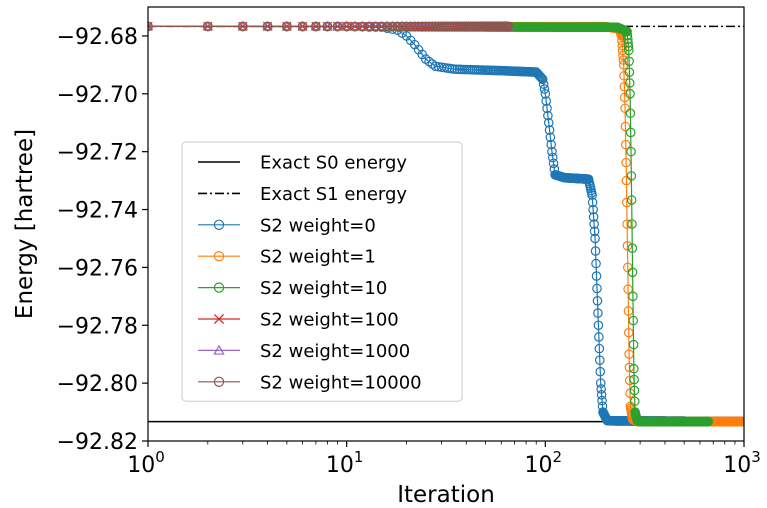 Image resolution: width=767 pixels, height=508 pixels. Describe the element at coordinates (335, 351) in the screenshot. I see `legend-label-7: S2 weight=1000` at that location.